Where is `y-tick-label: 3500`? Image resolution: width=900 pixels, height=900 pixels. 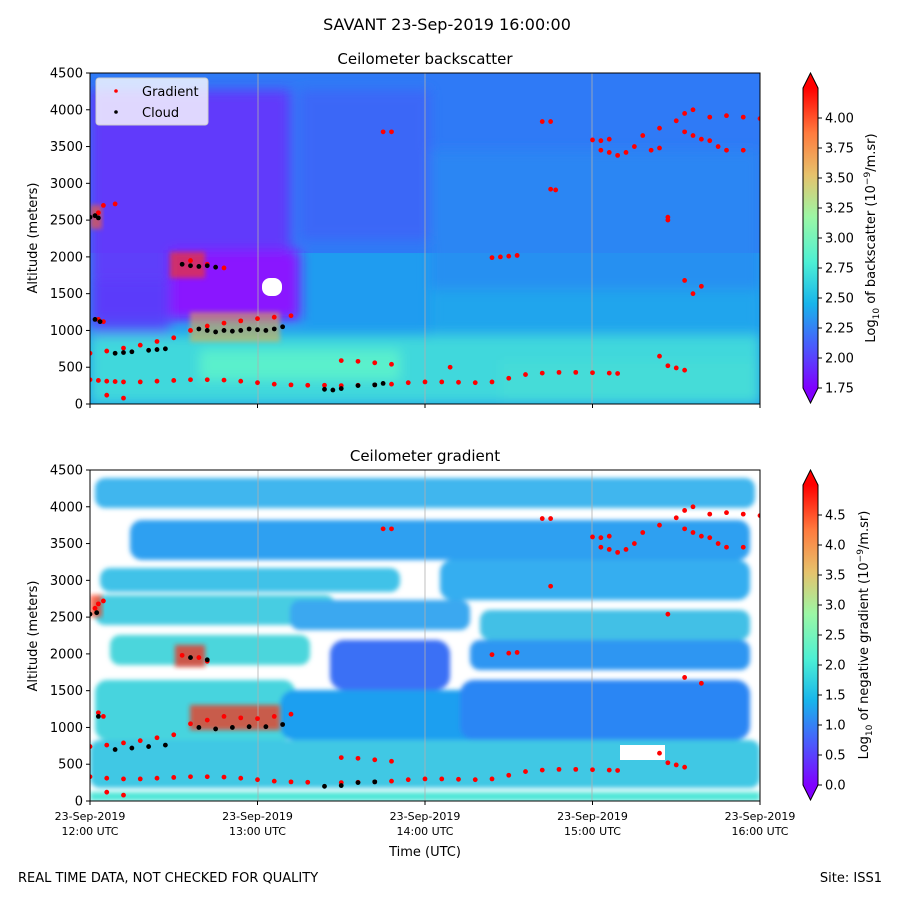
y-tick-label: 3500 is located at coordinates (66, 544).